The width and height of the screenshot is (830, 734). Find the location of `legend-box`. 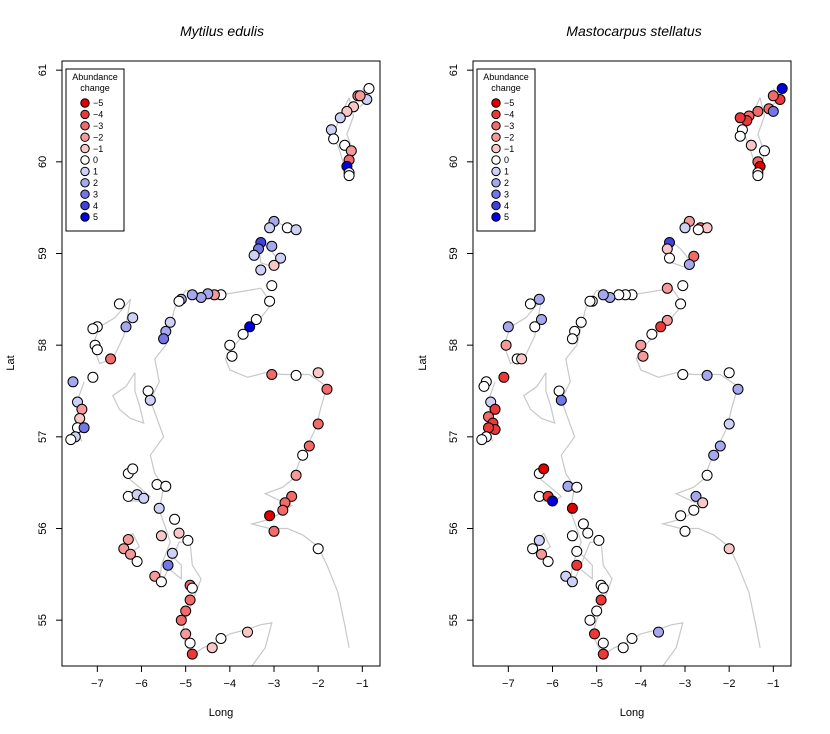

legend-box is located at coordinates (506, 150).